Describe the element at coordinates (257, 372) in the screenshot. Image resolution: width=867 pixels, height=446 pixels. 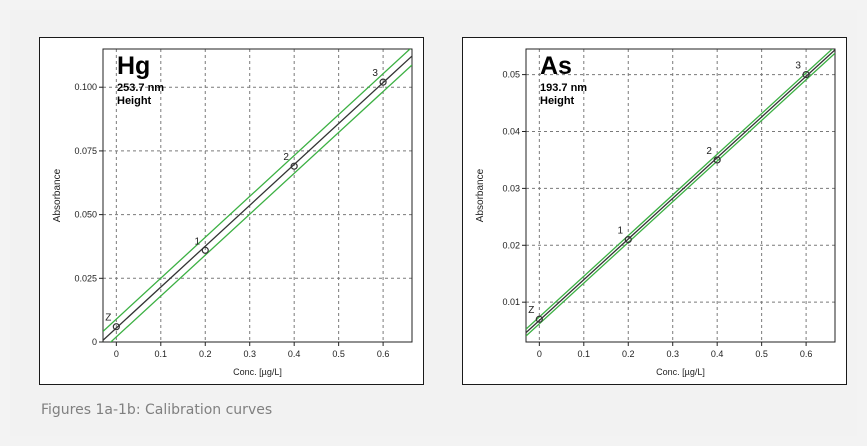
I see `chart-hg-xlabel: Conc. [µg/L]` at that location.